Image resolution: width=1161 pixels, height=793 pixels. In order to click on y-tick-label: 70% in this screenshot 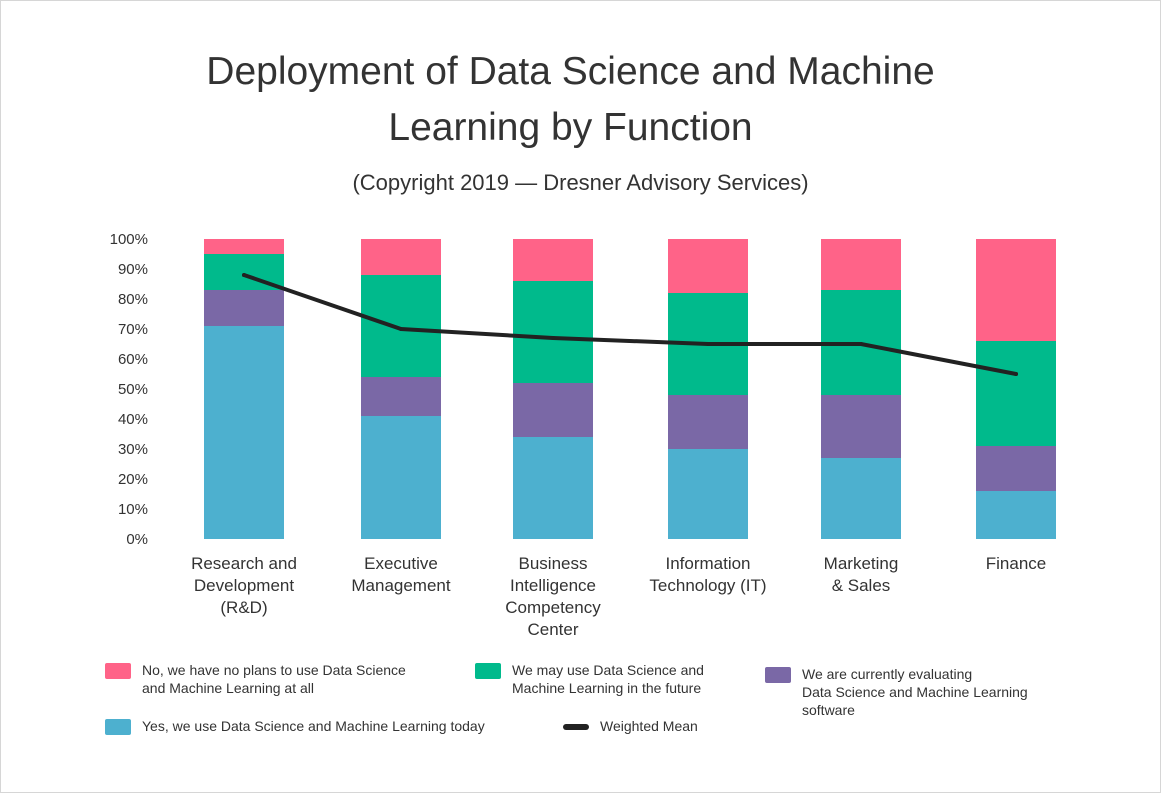, I will do `click(133, 329)`.